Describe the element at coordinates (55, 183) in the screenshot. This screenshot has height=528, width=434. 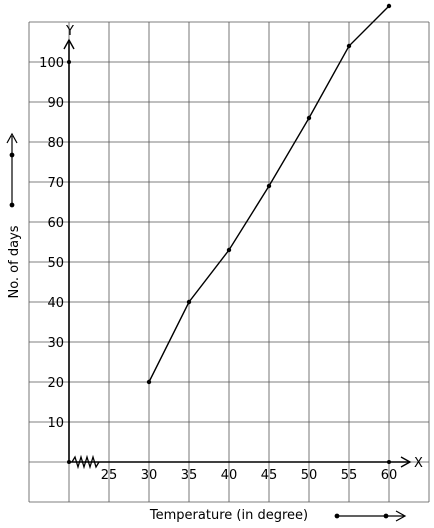
I see `y-tick-label: 70` at that location.